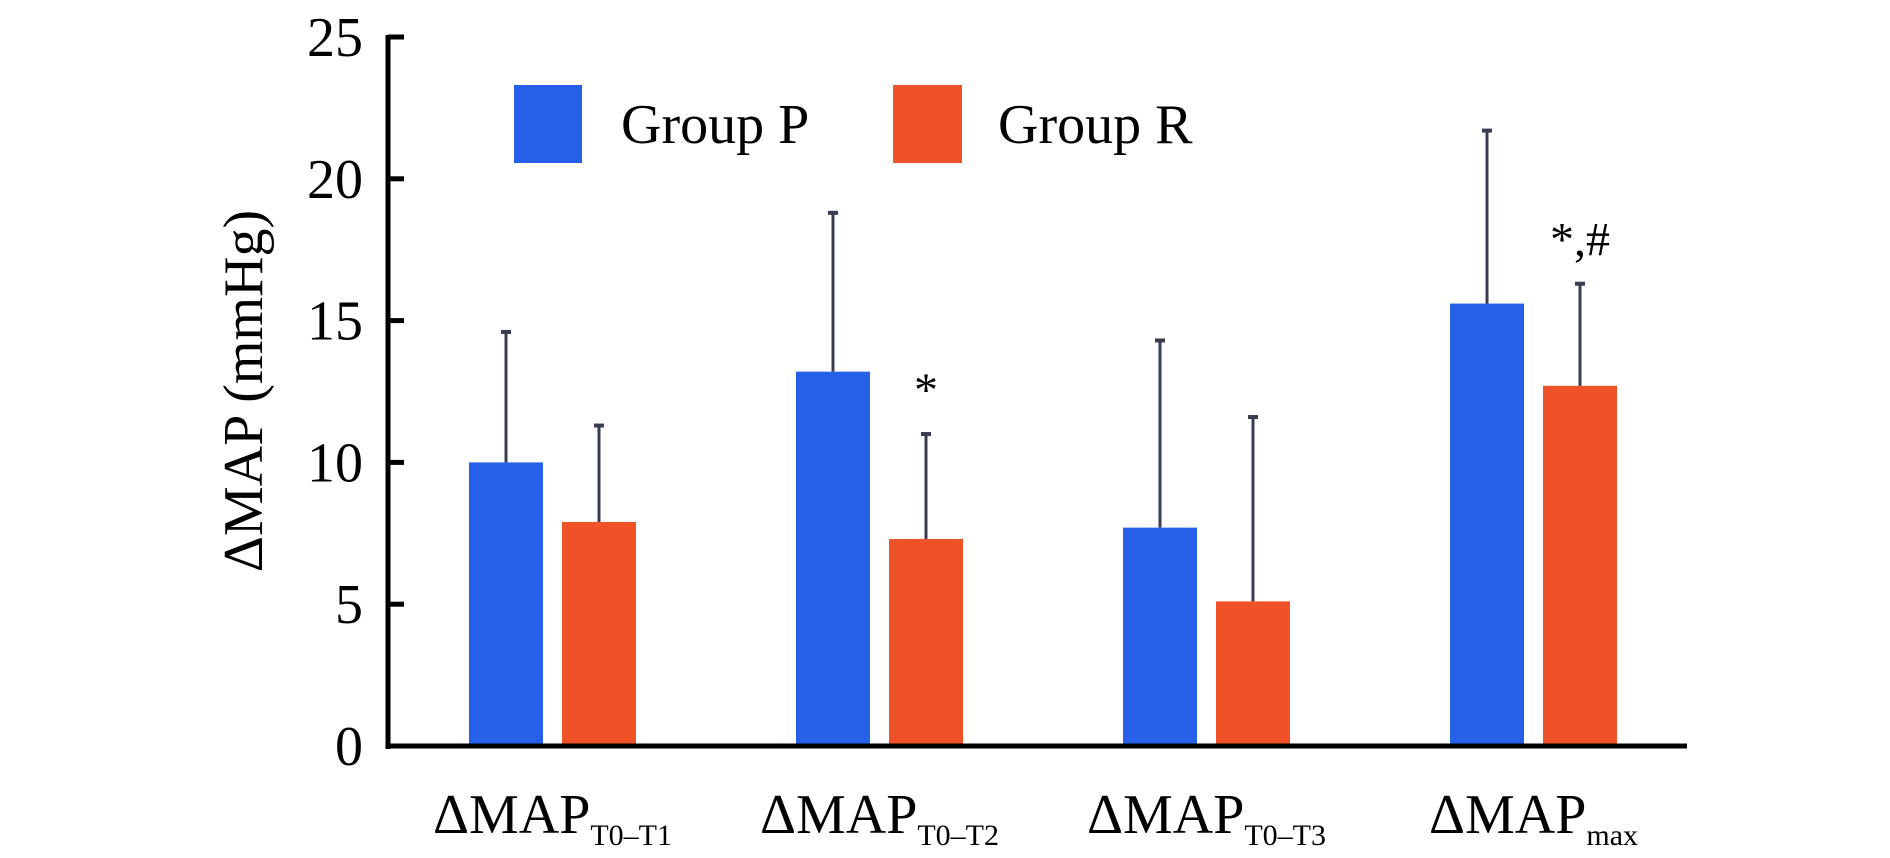 Image resolution: width=1890 pixels, height=858 pixels. Describe the element at coordinates (715, 125) in the screenshot. I see `legend-label-group-p: Group P` at that location.